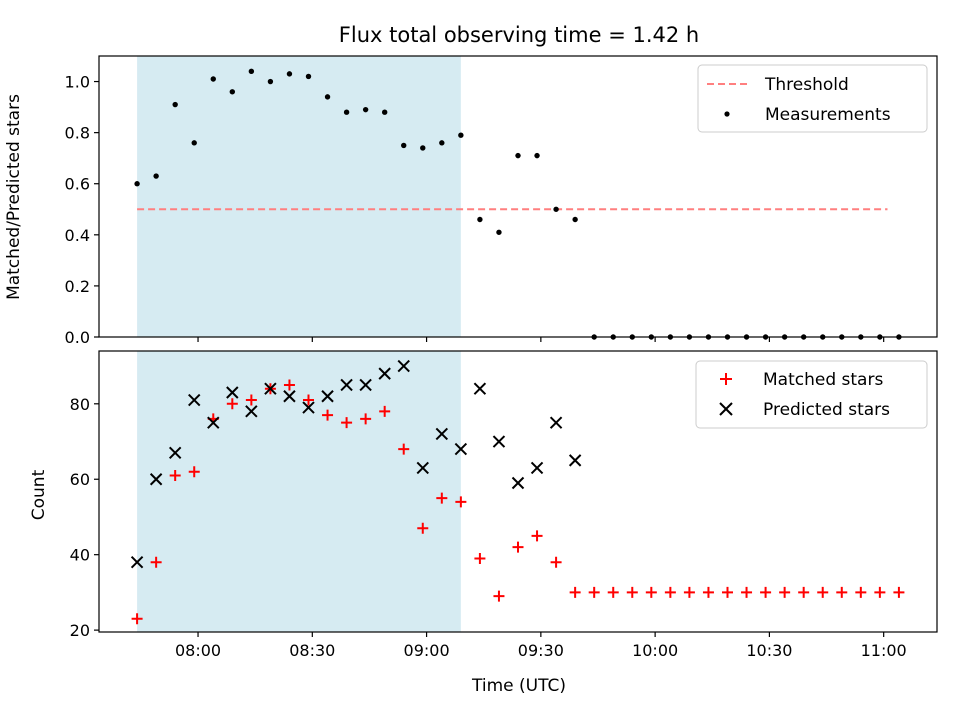 This screenshot has width=960, height=720. What do you see at coordinates (80, 404) in the screenshot?
I see `bottom-y-tick-label: 80` at bounding box center [80, 404].